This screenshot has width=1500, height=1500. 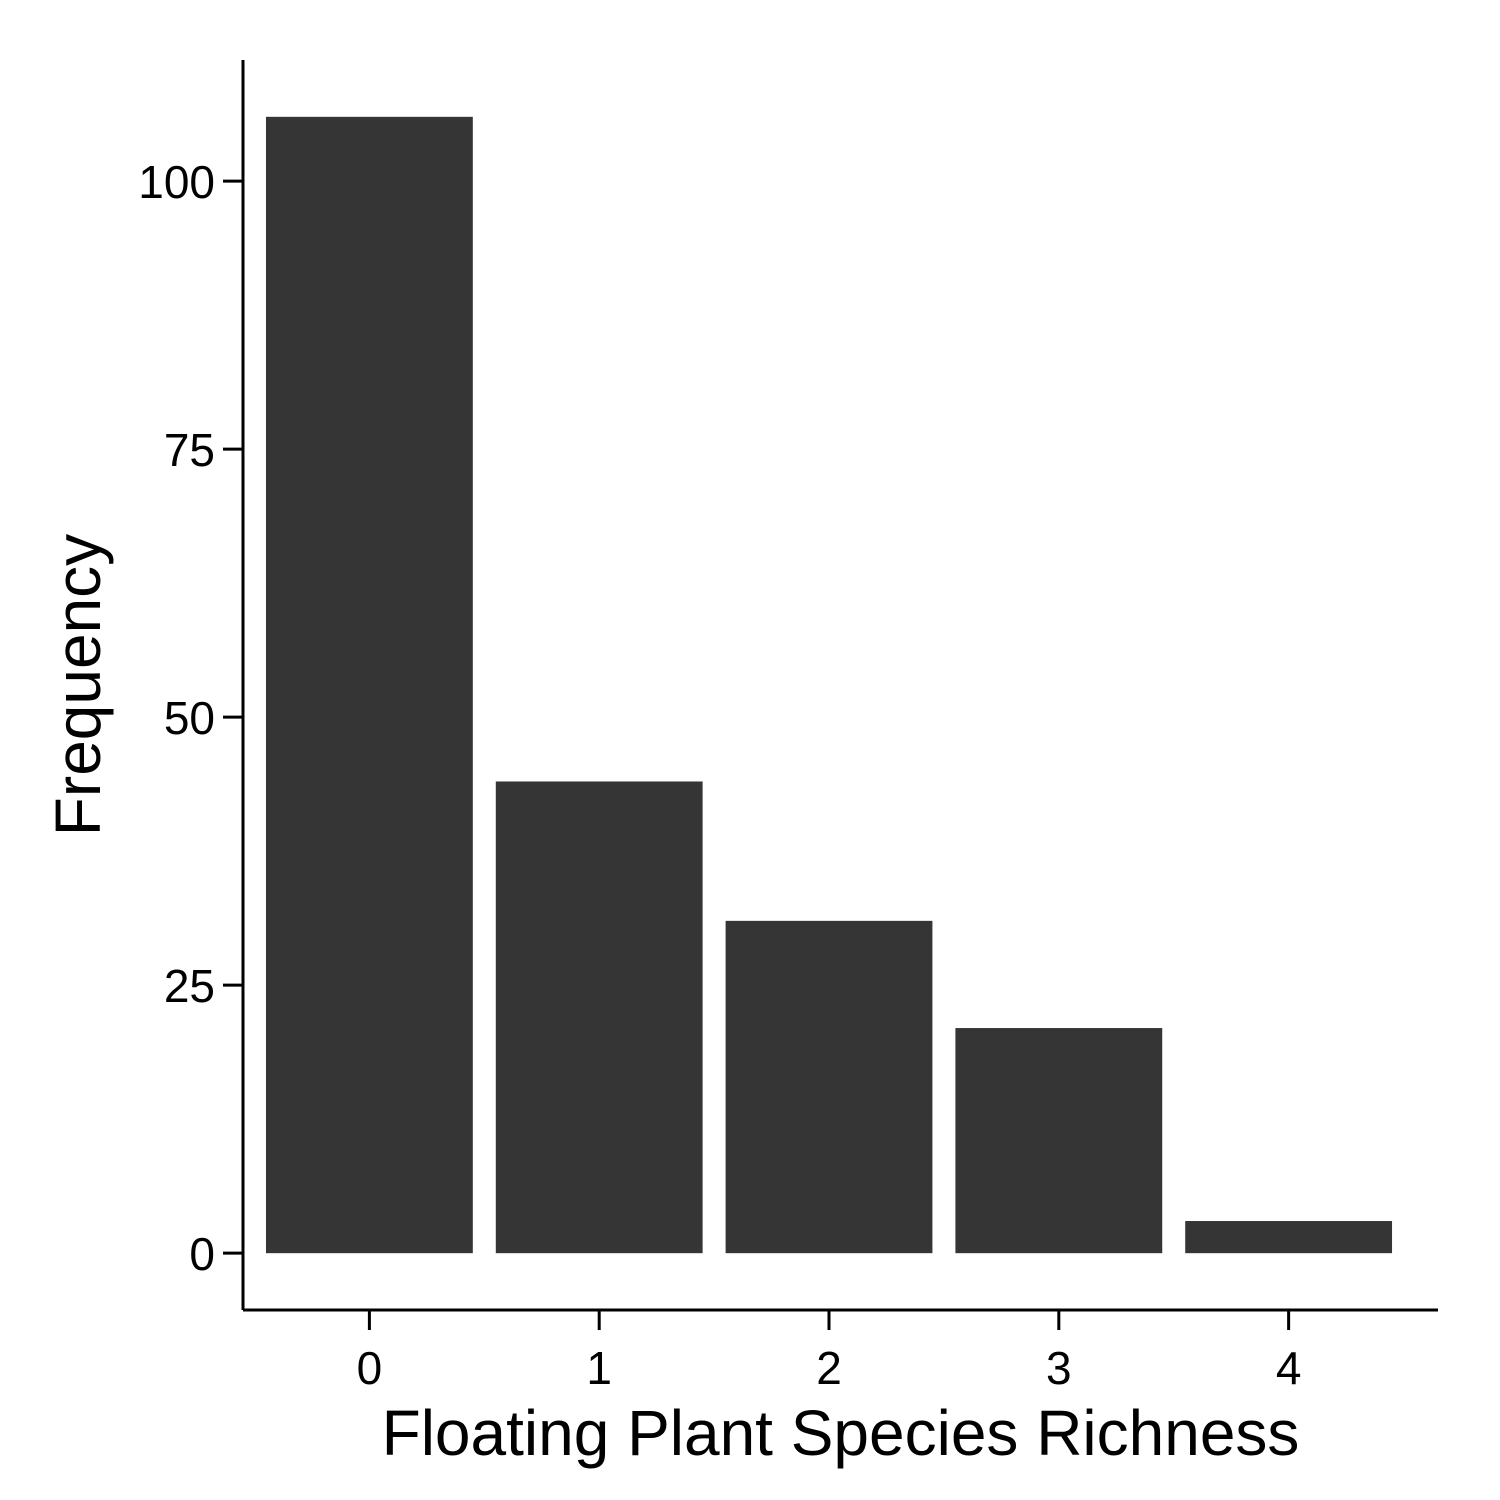 I want to click on x-axis-ticks: 0 1 2 3 4, so click(x=829, y=1352).